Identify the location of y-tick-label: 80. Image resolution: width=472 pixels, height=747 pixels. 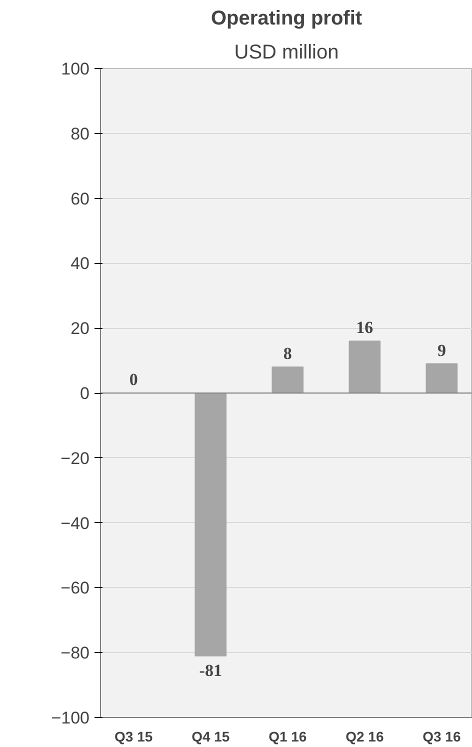
(80, 134).